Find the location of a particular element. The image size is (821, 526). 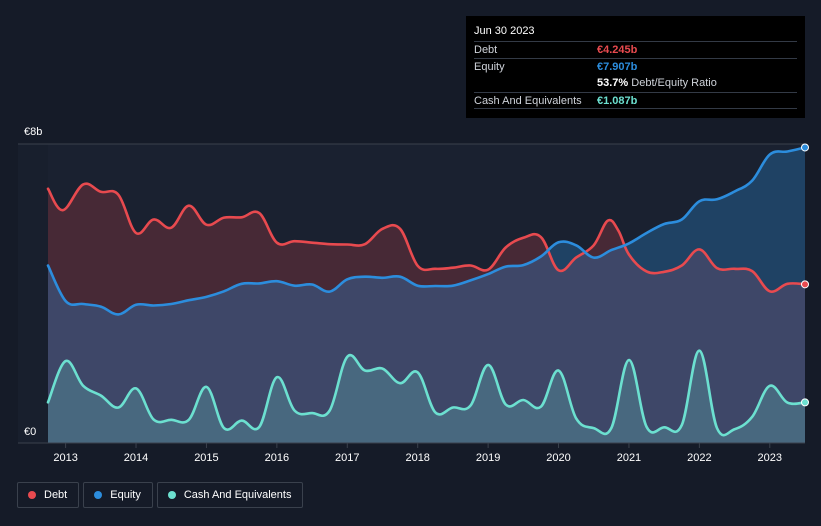

tooltip-value: 53.7% is located at coordinates (613, 83).